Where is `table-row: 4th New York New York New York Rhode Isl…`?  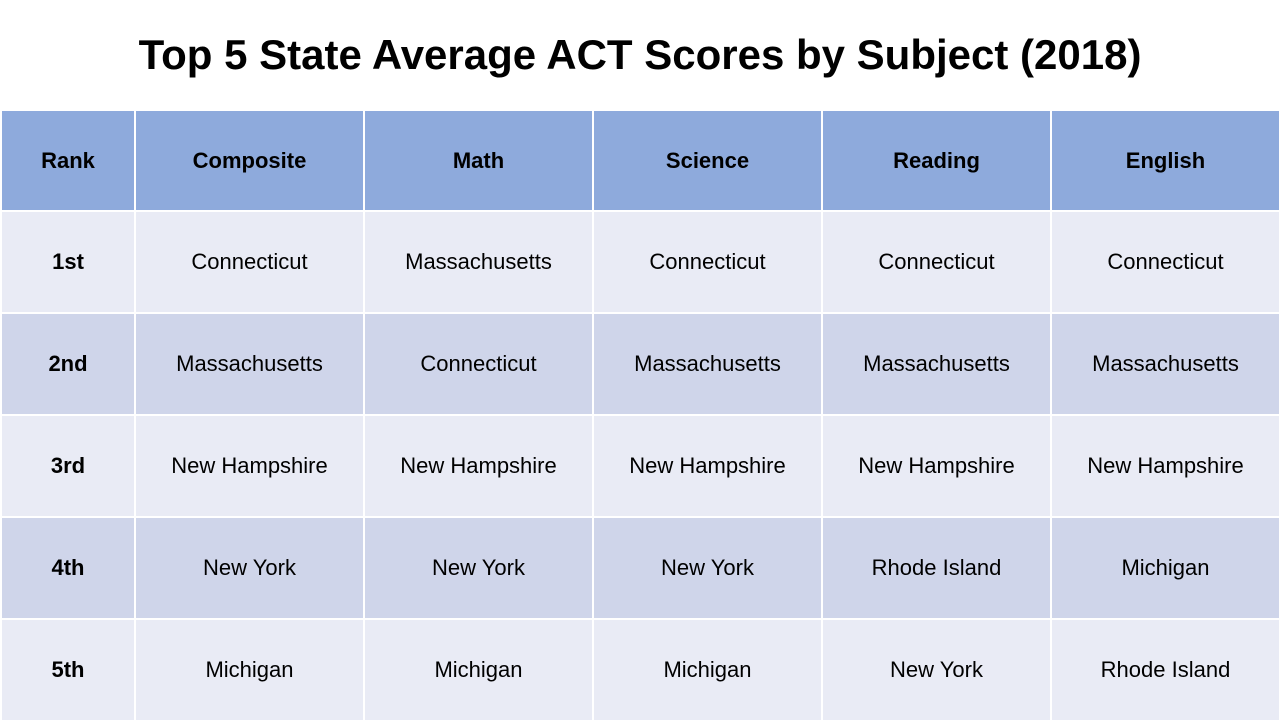 table-row: 4th New York New York New York Rhode Isl… is located at coordinates (640, 568).